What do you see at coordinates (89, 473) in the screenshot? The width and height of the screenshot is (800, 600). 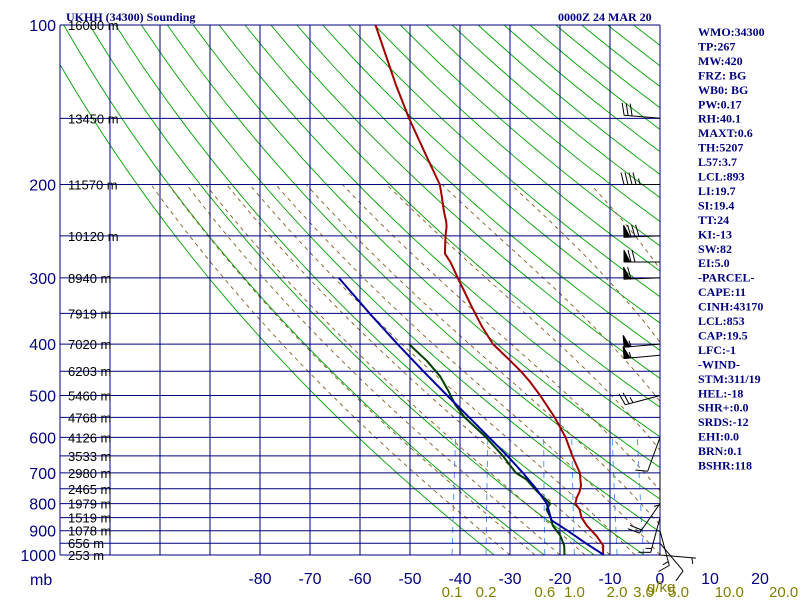 I see `height-label: 2980 m` at bounding box center [89, 473].